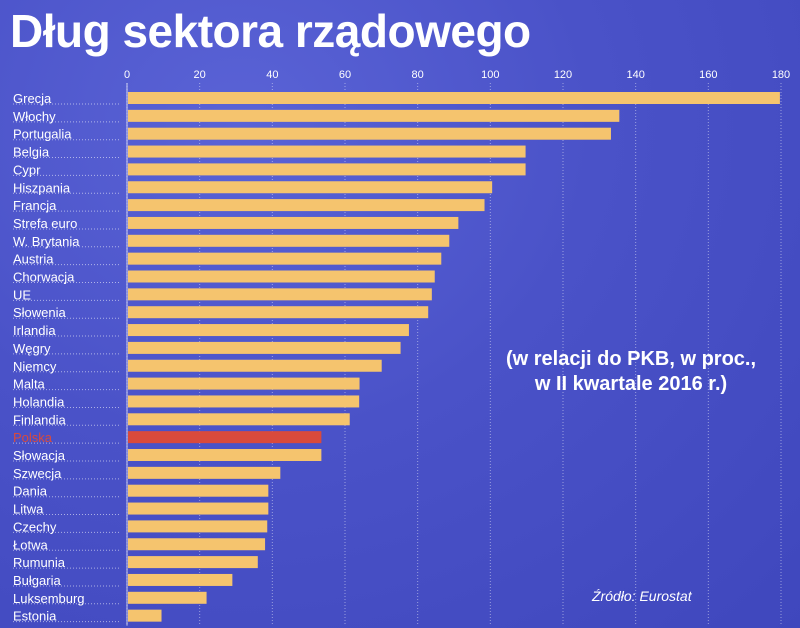 This screenshot has width=800, height=628. Describe the element at coordinates (781, 75) in the screenshot. I see `x-tick-label: 180` at that location.